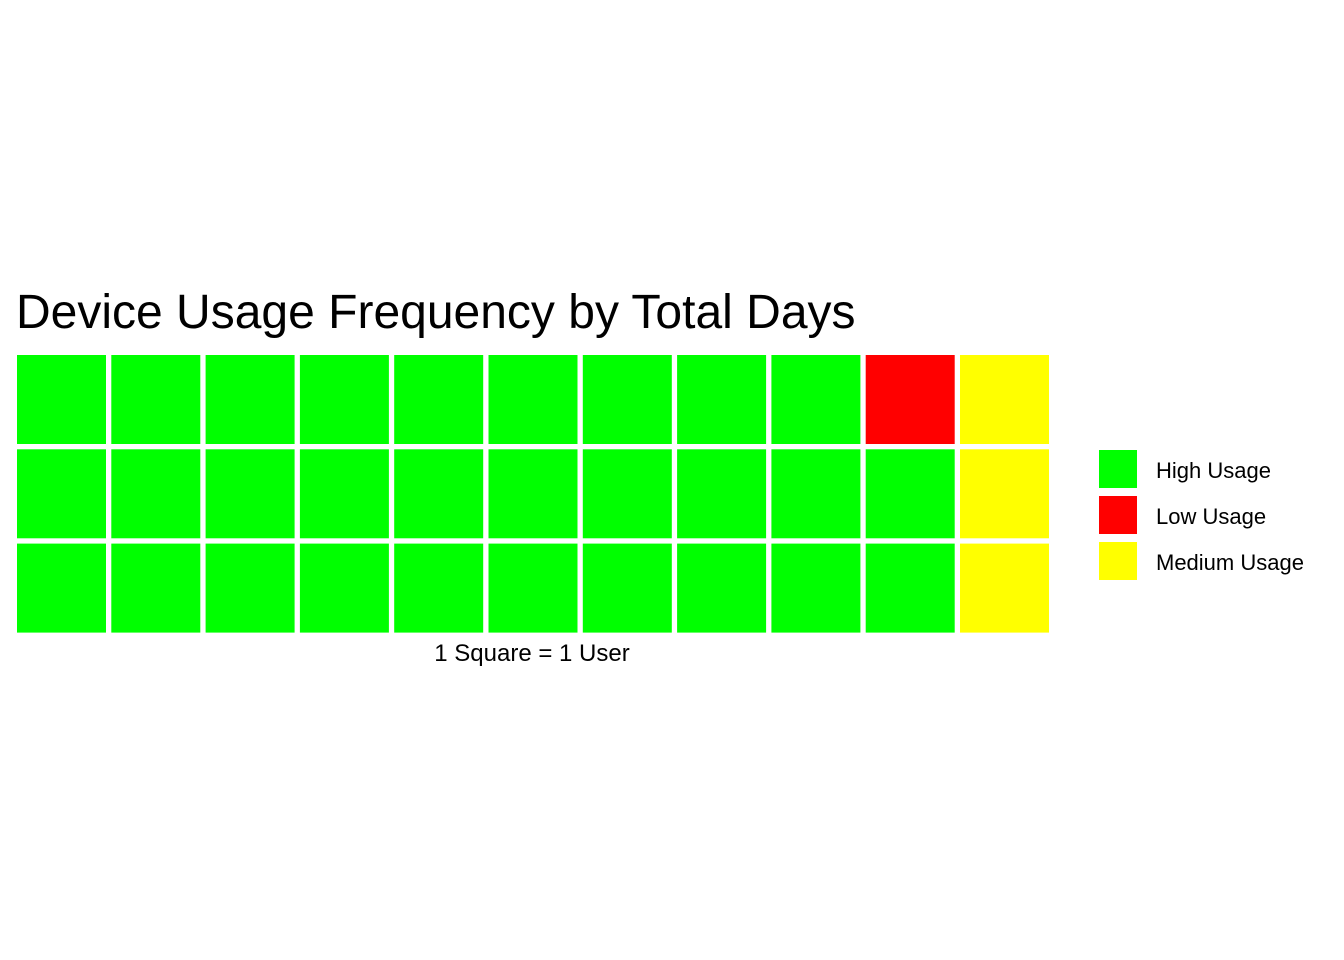 The height and width of the screenshot is (960, 1344). I want to click on legend-key-high-usage, so click(1118, 469).